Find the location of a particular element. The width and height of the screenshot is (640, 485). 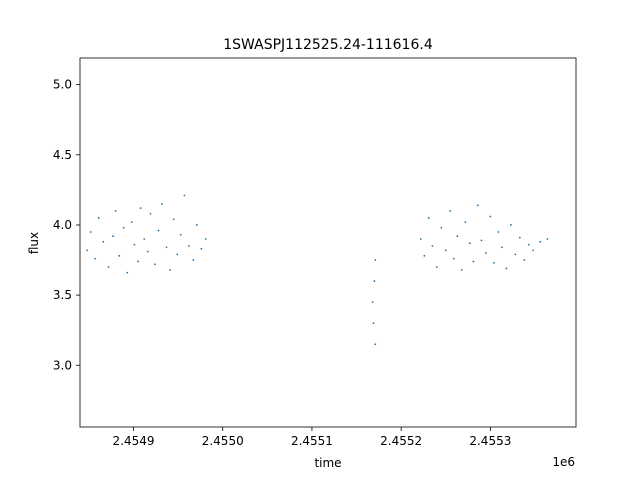

x-axis-label: time is located at coordinates (327, 463).